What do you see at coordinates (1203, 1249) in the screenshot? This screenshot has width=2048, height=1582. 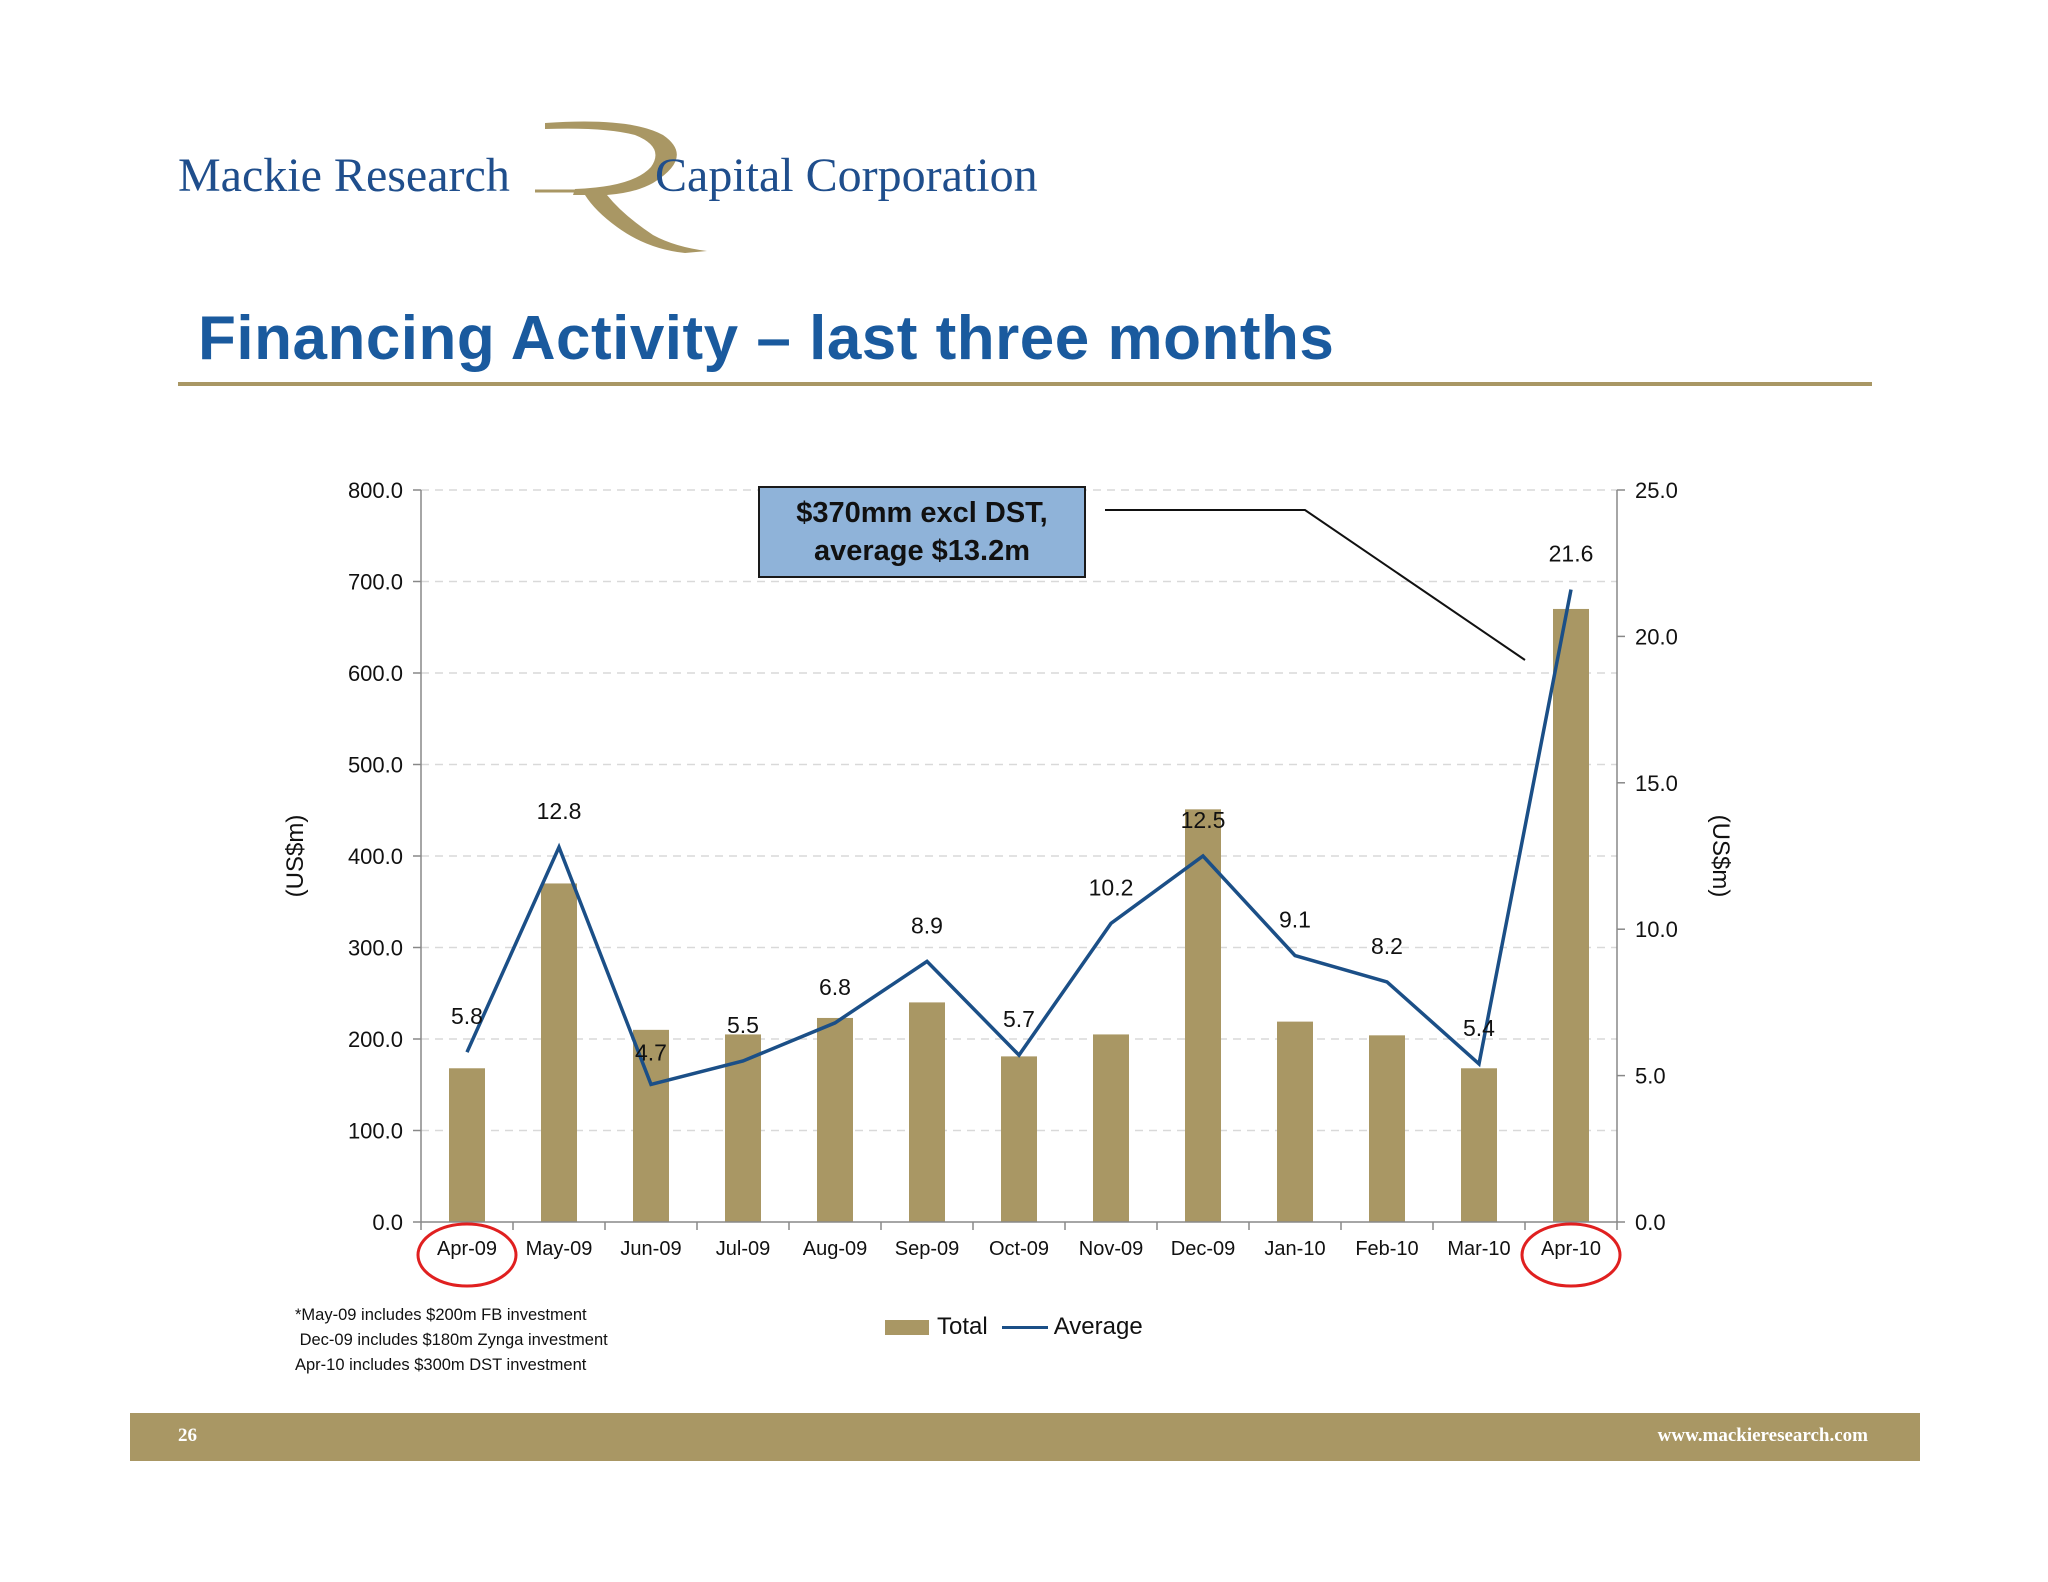 I see `x-tick-label: Dec-09` at bounding box center [1203, 1249].